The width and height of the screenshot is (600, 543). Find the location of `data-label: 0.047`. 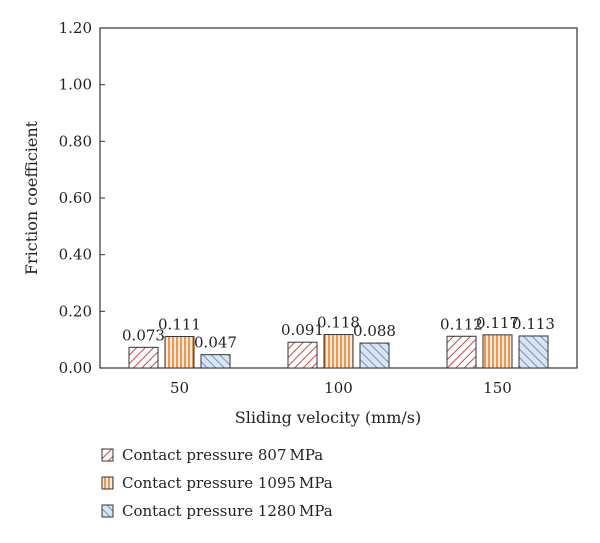

data-label: 0.047 is located at coordinates (215, 343).